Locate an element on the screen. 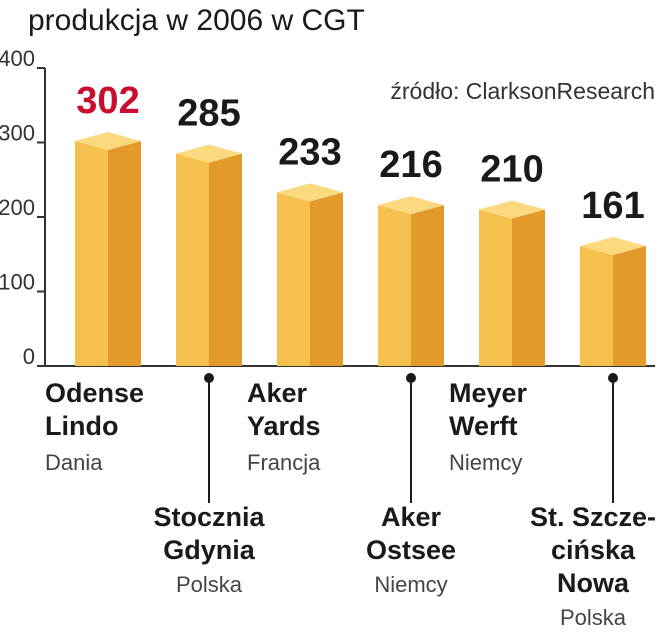 This screenshot has width=660, height=640. category-name: Nowa is located at coordinates (593, 583).